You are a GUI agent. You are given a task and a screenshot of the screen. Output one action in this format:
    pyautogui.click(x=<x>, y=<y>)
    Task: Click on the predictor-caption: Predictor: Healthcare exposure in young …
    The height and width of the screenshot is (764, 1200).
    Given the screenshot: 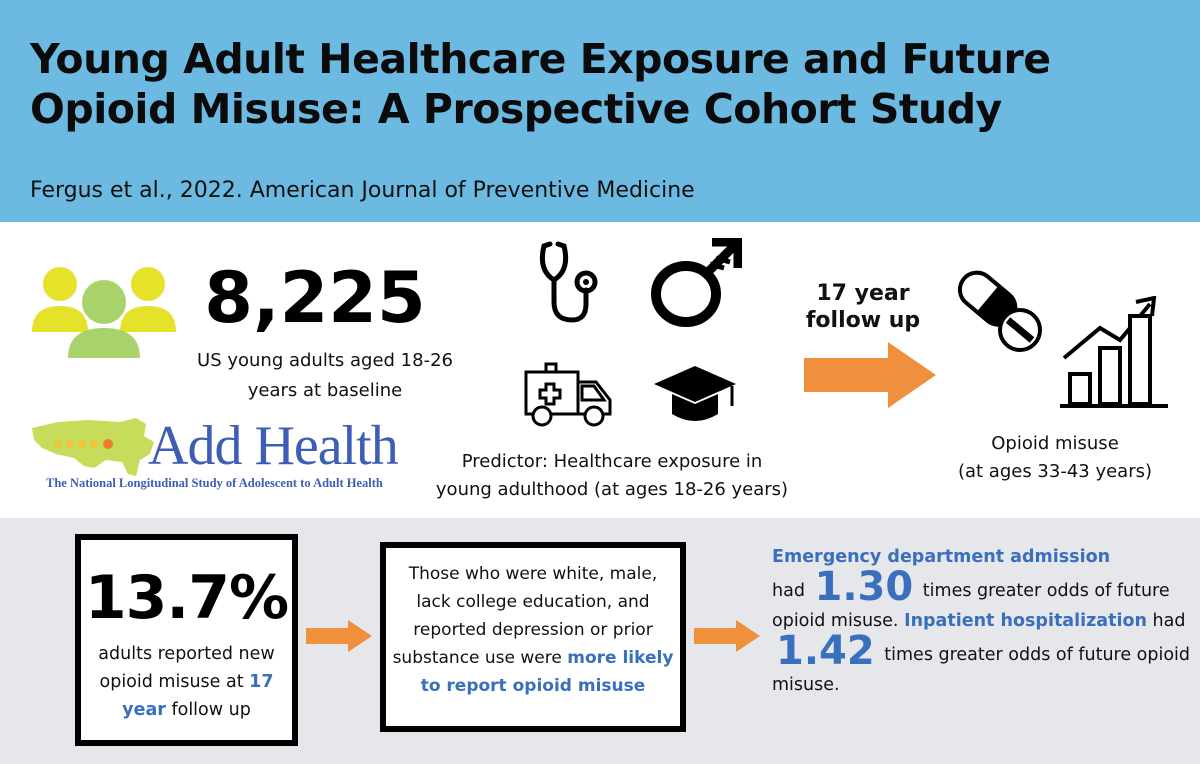 What is the action you would take?
    pyautogui.click(x=612, y=476)
    